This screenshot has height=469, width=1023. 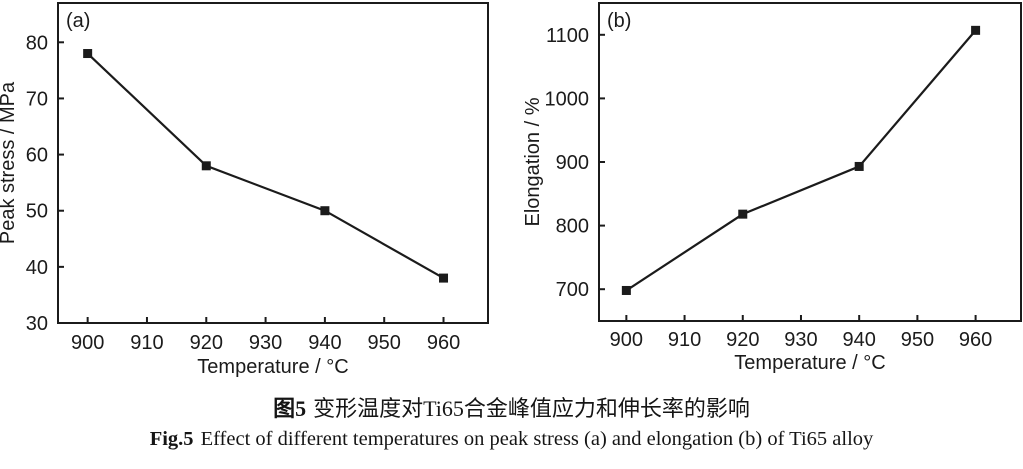 What do you see at coordinates (619, 21) in the screenshot?
I see `panel-label: (b)` at bounding box center [619, 21].